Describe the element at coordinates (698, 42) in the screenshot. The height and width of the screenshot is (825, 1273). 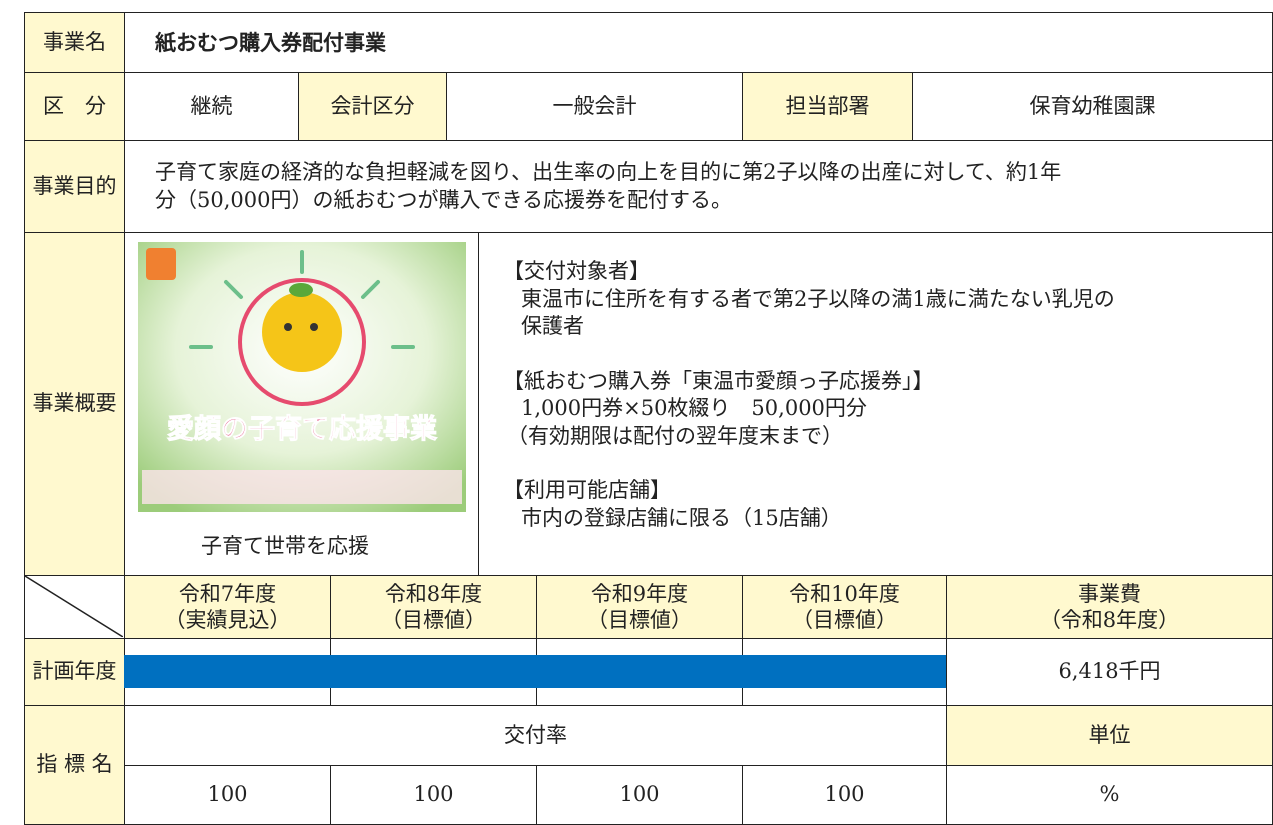
I see `title-cell: 紙おむつ購入券配付事業` at that location.